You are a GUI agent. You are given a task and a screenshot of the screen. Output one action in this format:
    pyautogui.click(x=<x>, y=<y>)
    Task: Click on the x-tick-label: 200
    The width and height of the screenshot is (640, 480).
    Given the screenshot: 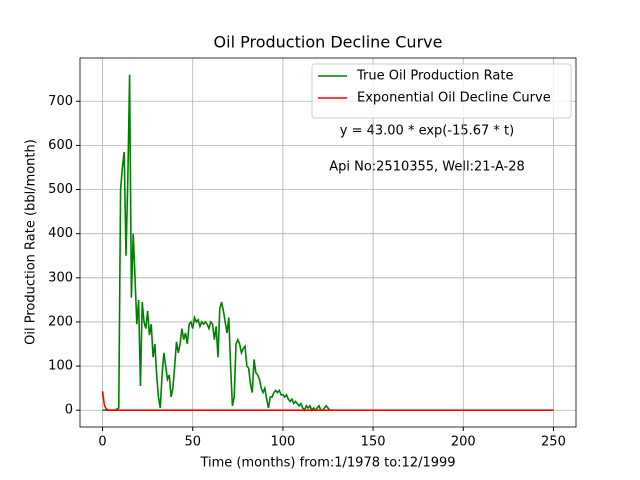 What is the action you would take?
    pyautogui.click(x=463, y=442)
    